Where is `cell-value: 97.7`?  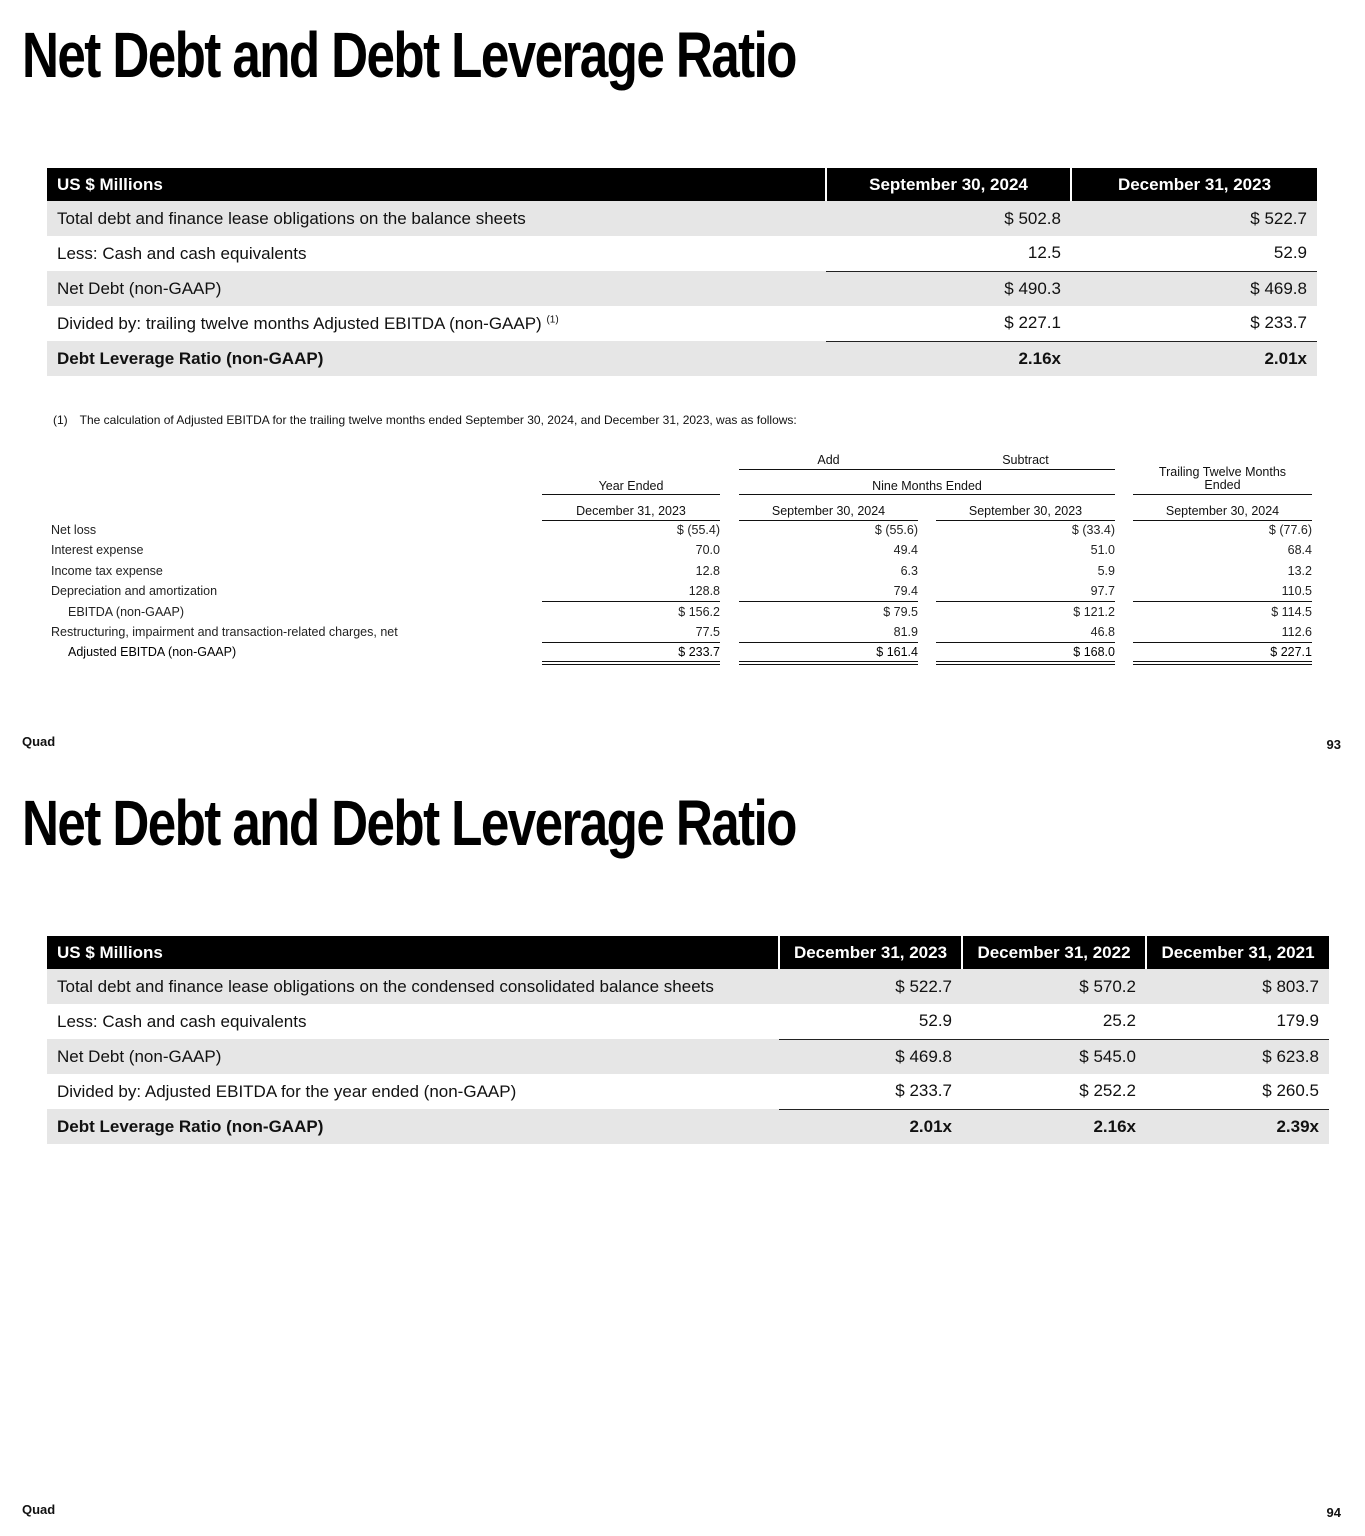 cell-value: 97.7 is located at coordinates (1102, 591).